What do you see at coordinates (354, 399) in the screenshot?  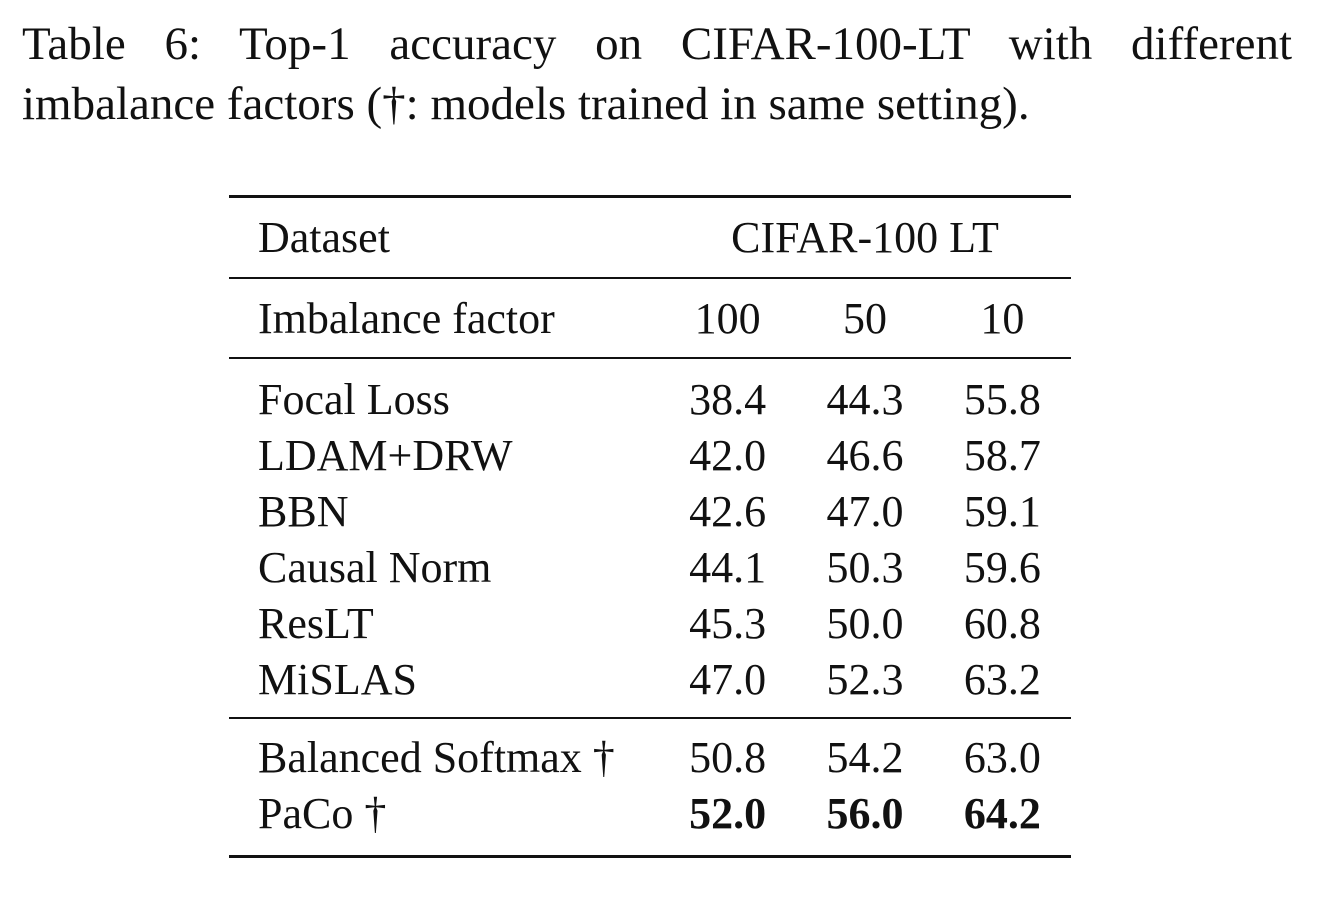 I see `method-name: Focal Loss` at bounding box center [354, 399].